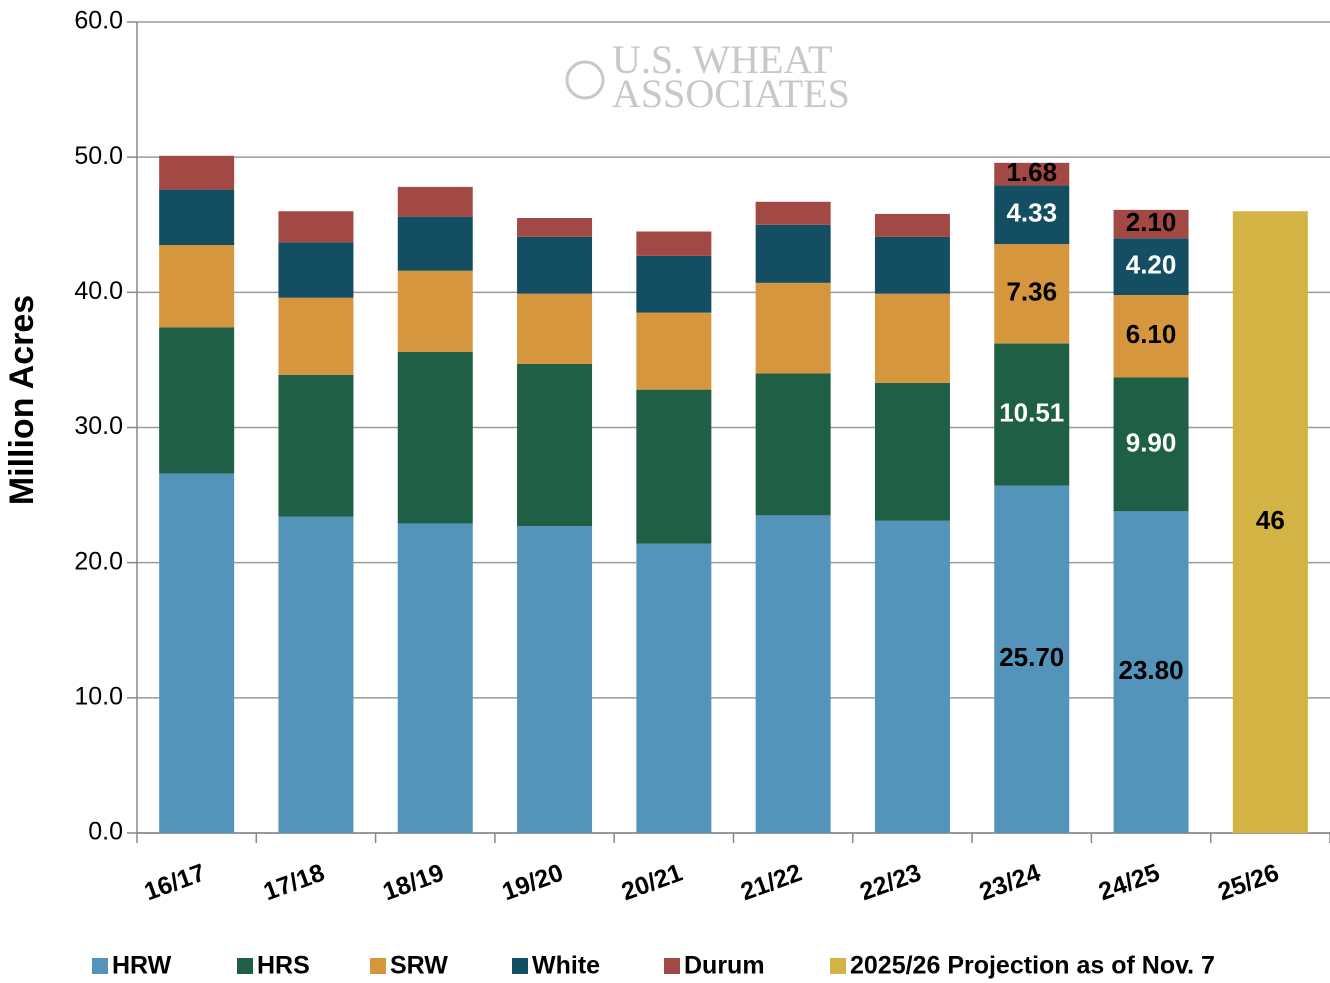  What do you see at coordinates (105, 832) in the screenshot?
I see `y-tick-label: 0.0` at bounding box center [105, 832].